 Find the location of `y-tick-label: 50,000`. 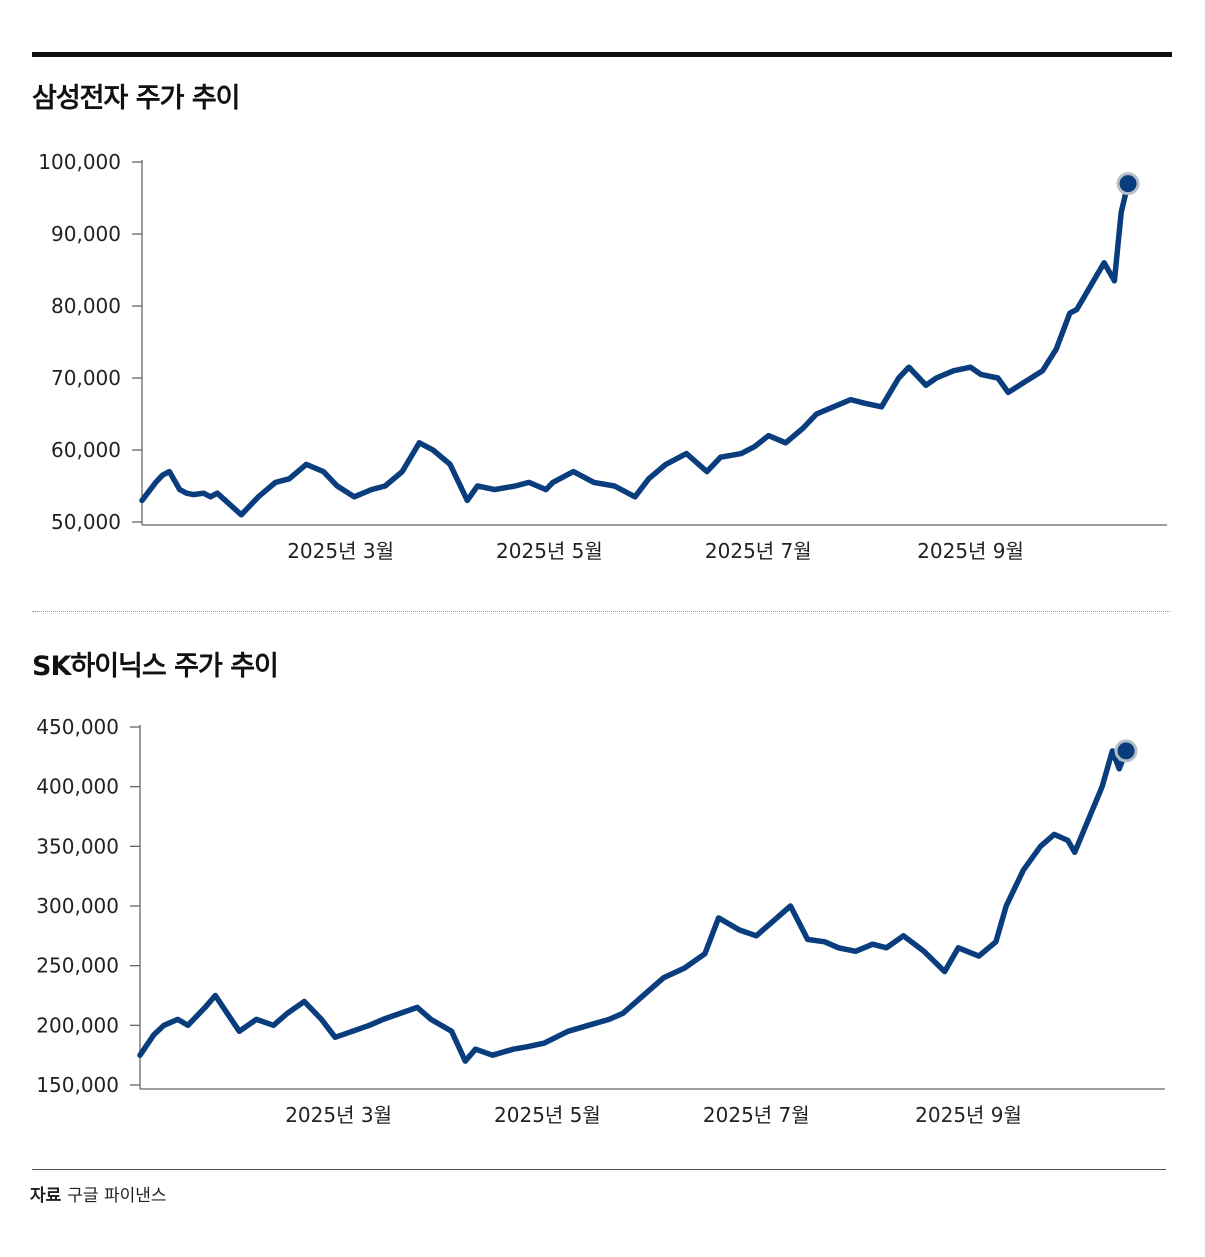

y-tick-label: 50,000 is located at coordinates (86, 522).